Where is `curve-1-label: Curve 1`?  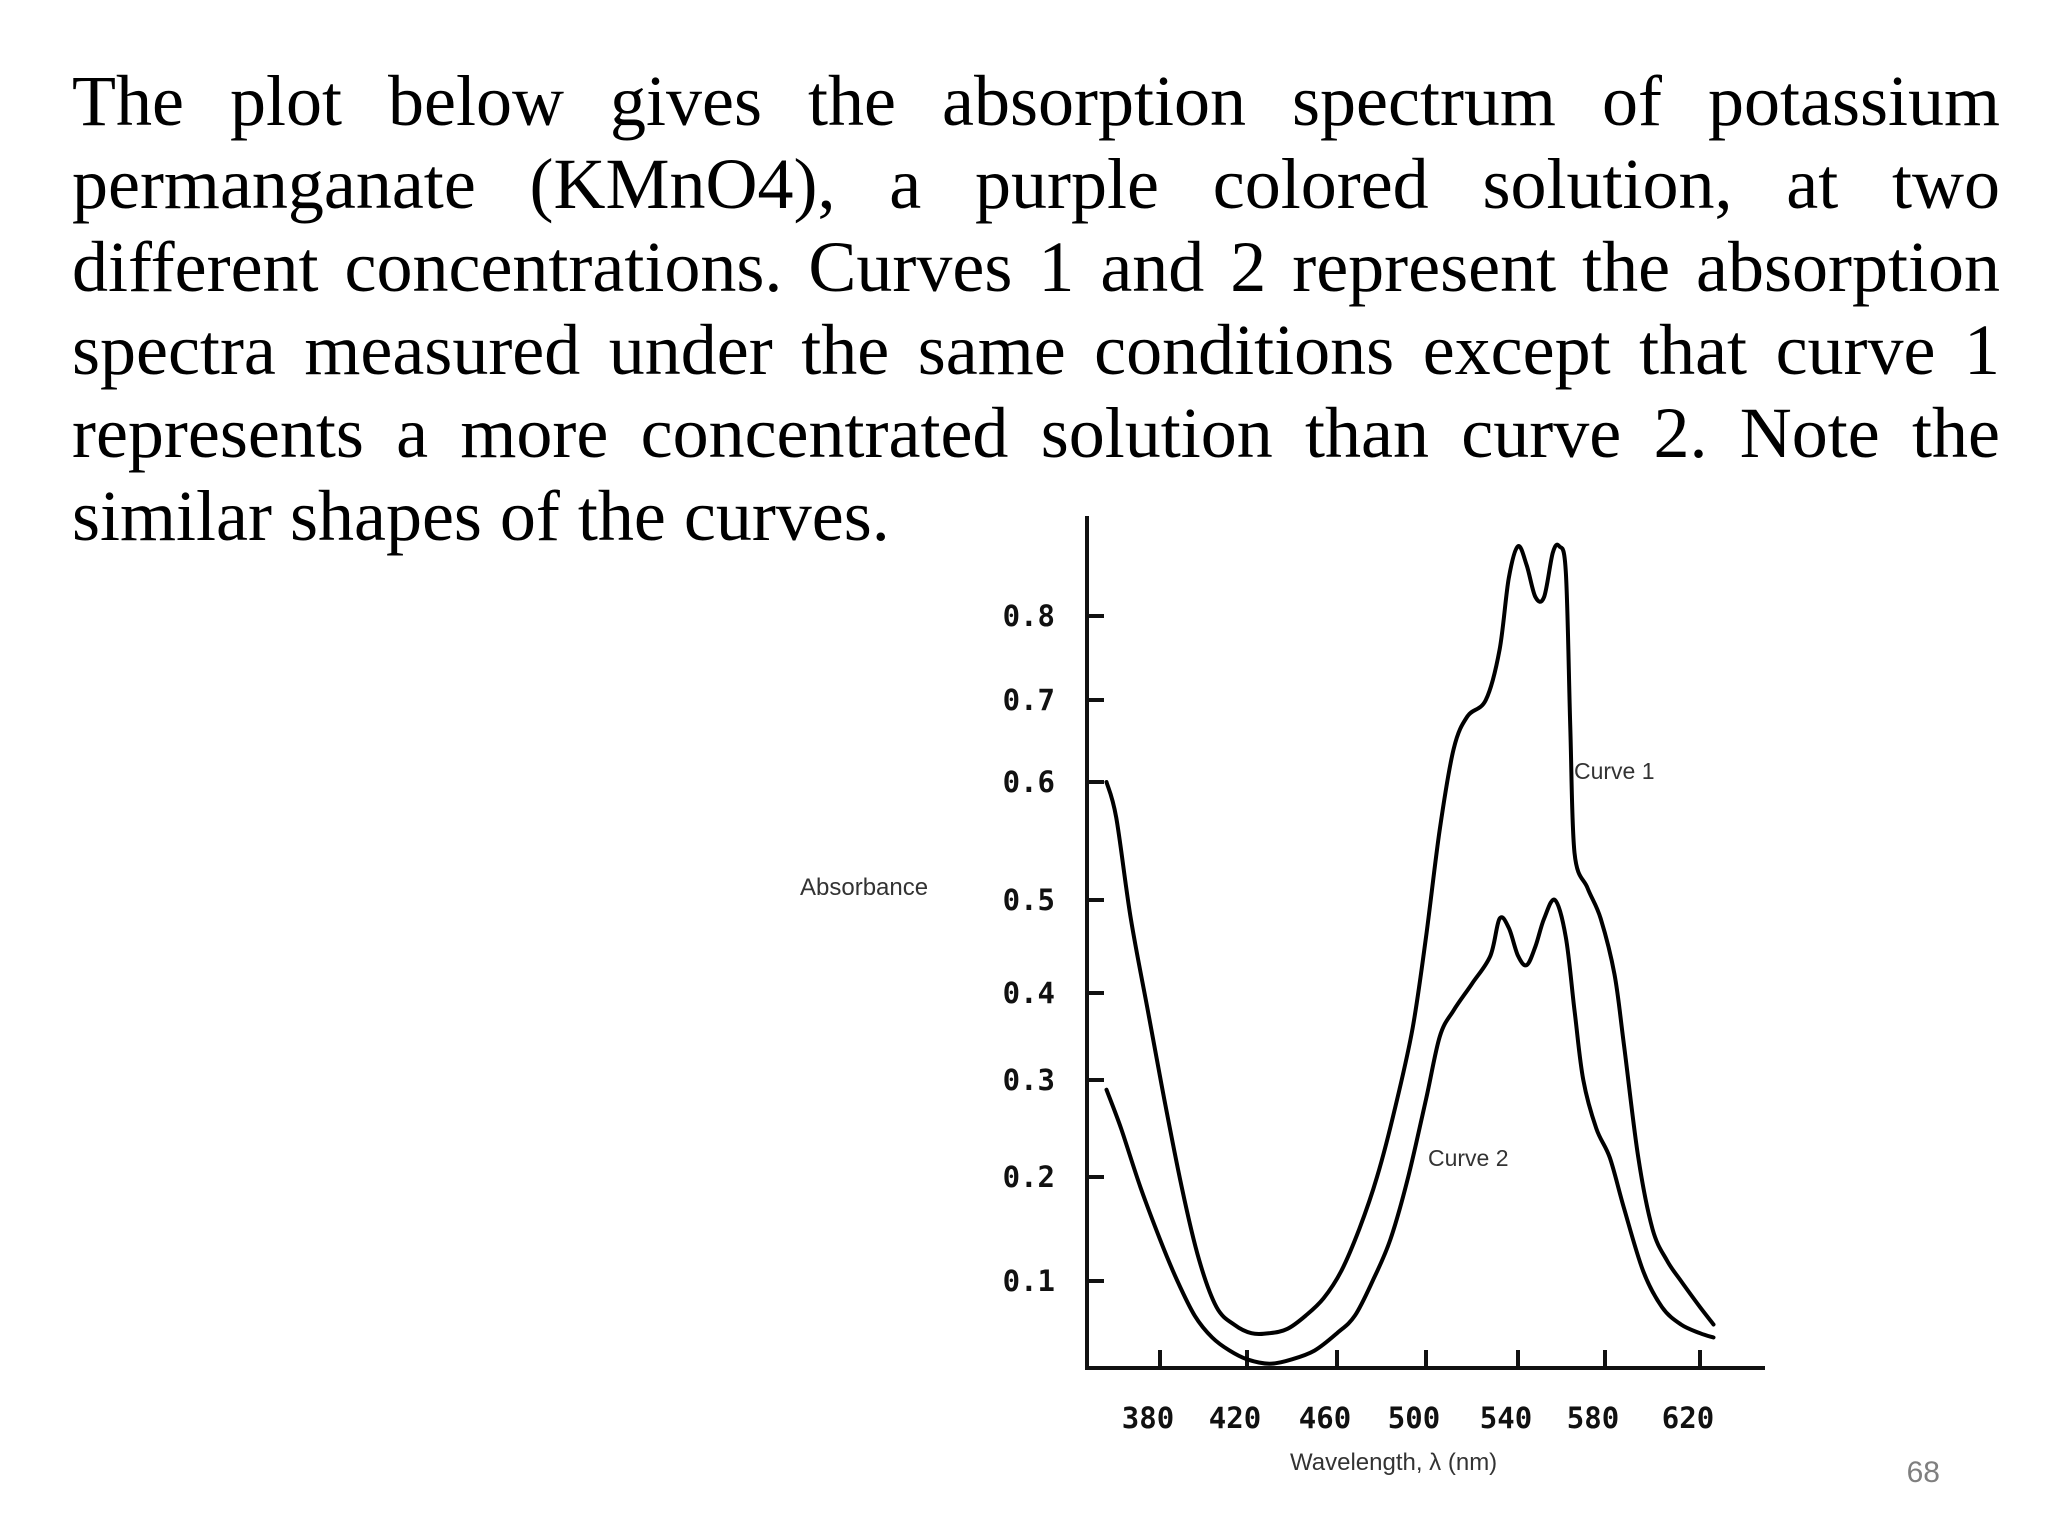 curve-1-label: Curve 1 is located at coordinates (1614, 771).